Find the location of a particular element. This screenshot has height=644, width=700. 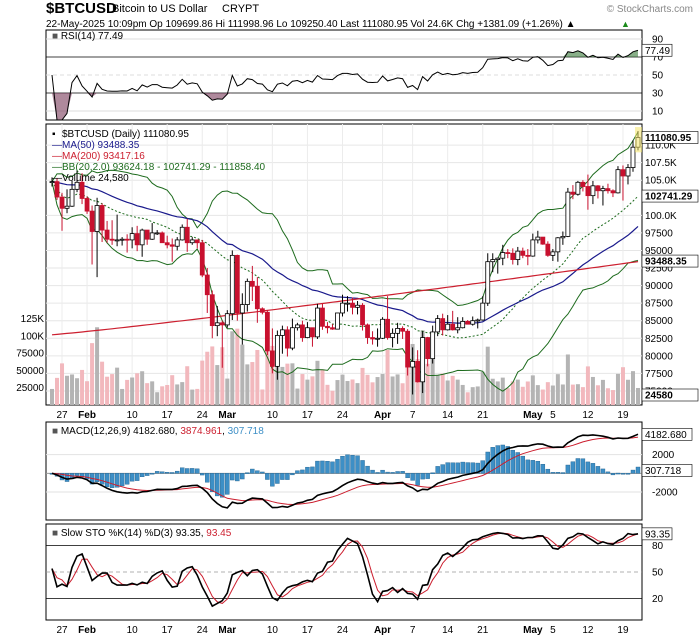

price-legend-icon: — is located at coordinates (57, 156).